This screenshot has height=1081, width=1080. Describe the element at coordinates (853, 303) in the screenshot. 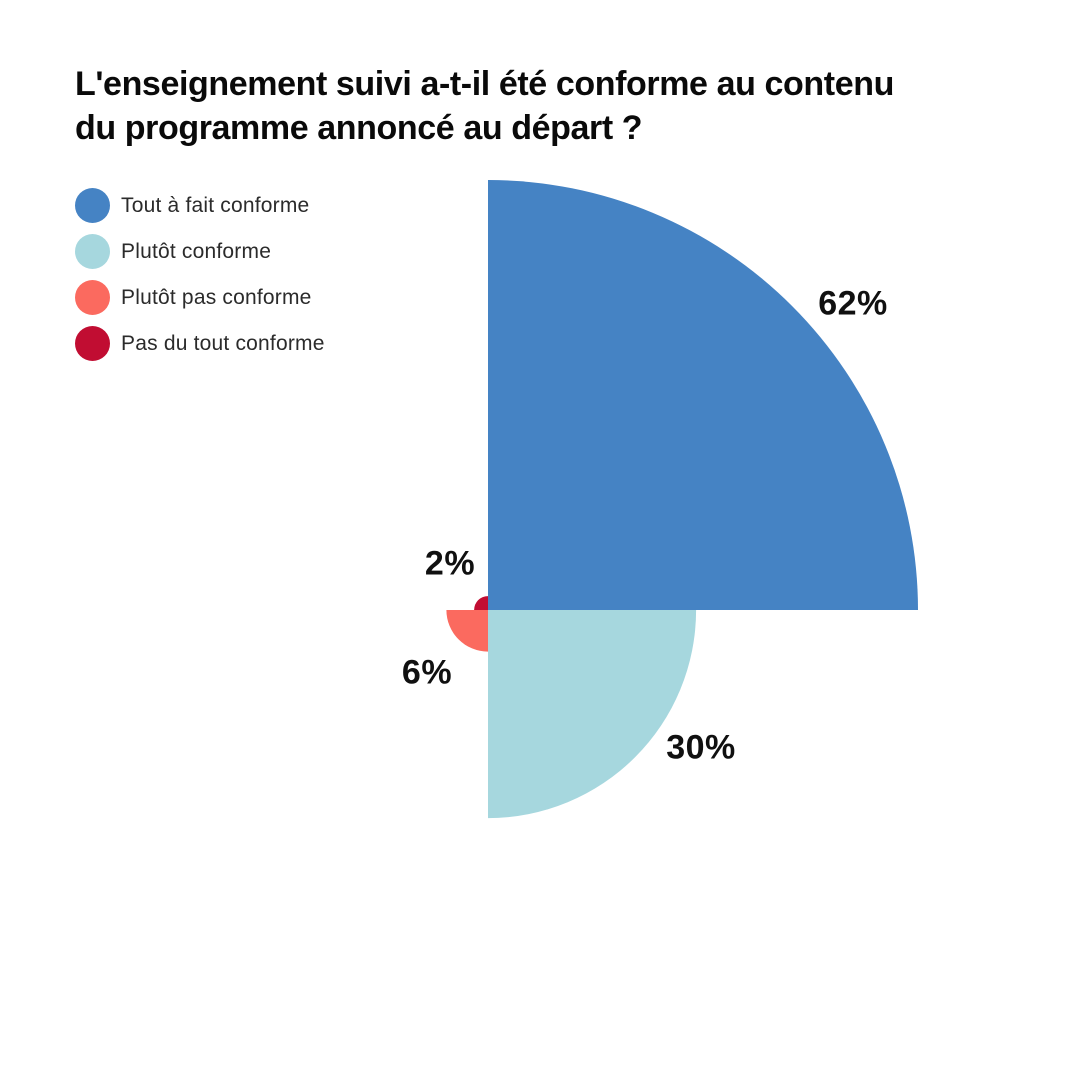

I see `slice-value-label-1: 62%` at that location.